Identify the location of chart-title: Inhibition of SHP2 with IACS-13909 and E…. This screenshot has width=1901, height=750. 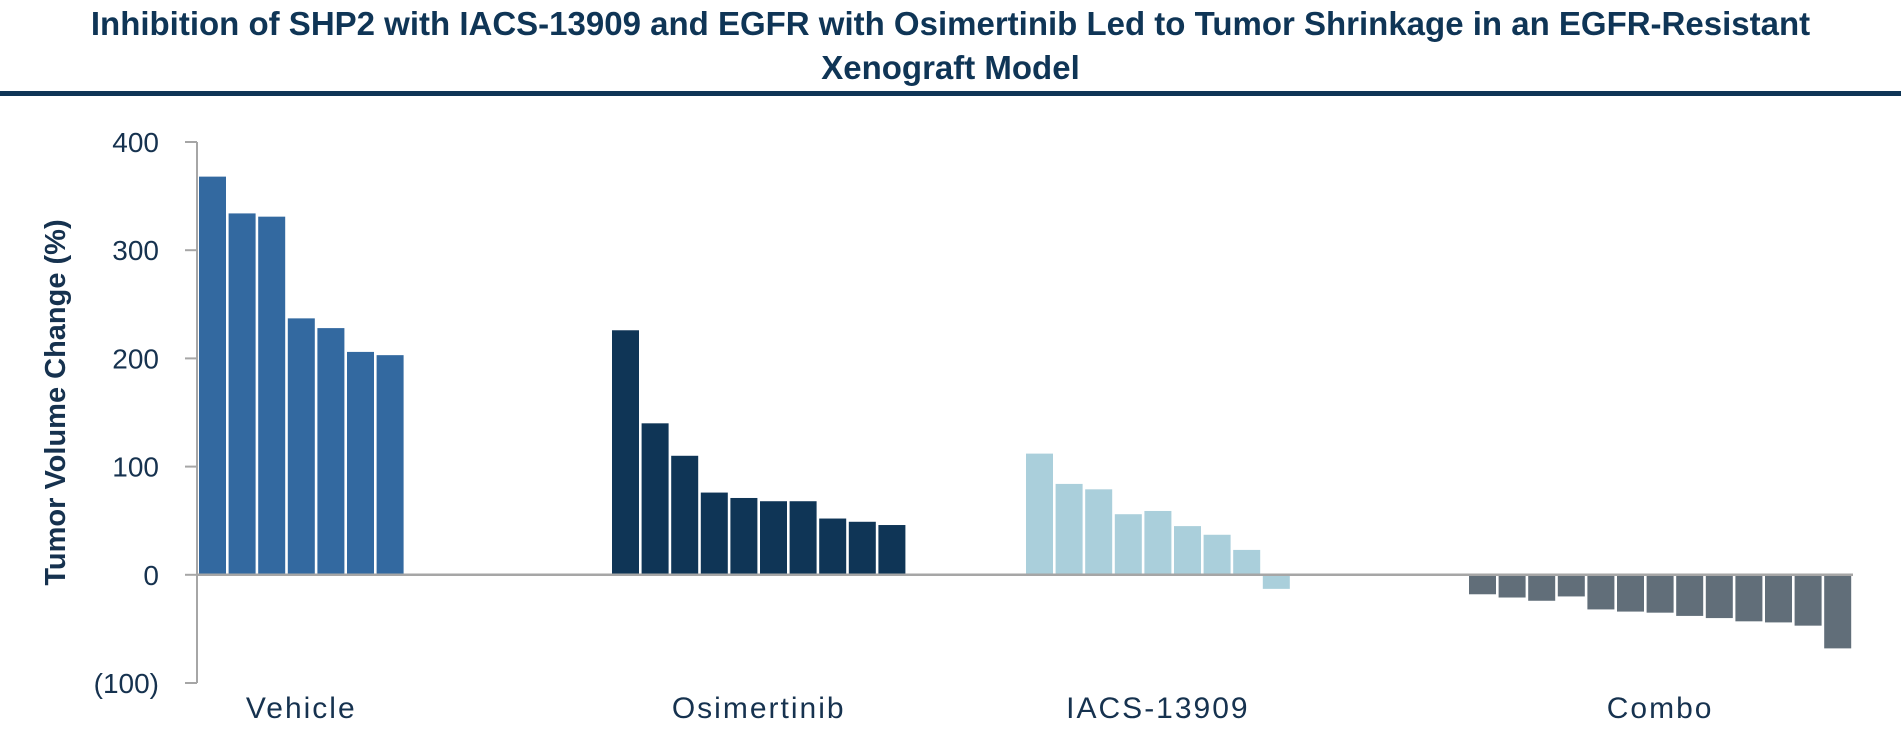
(950, 45).